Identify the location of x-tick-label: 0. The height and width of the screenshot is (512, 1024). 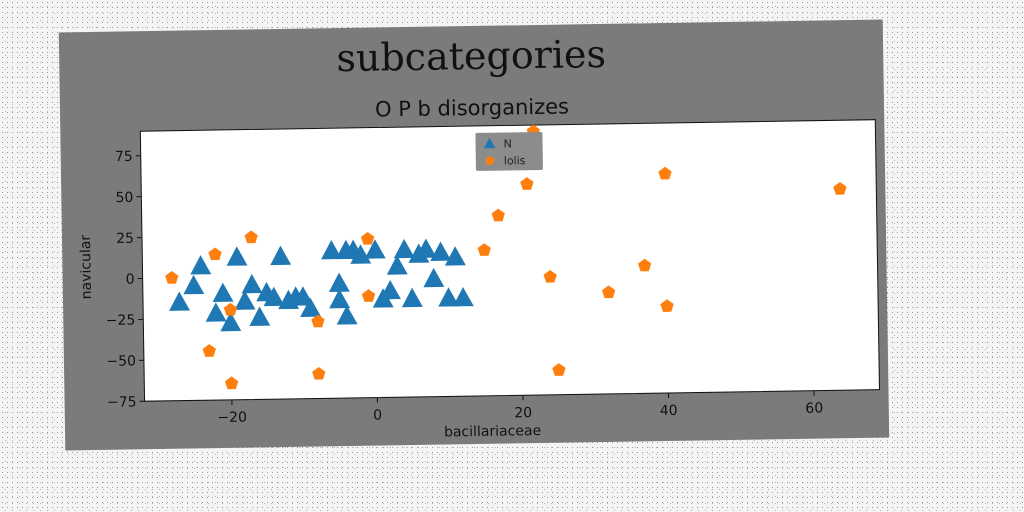
(377, 415).